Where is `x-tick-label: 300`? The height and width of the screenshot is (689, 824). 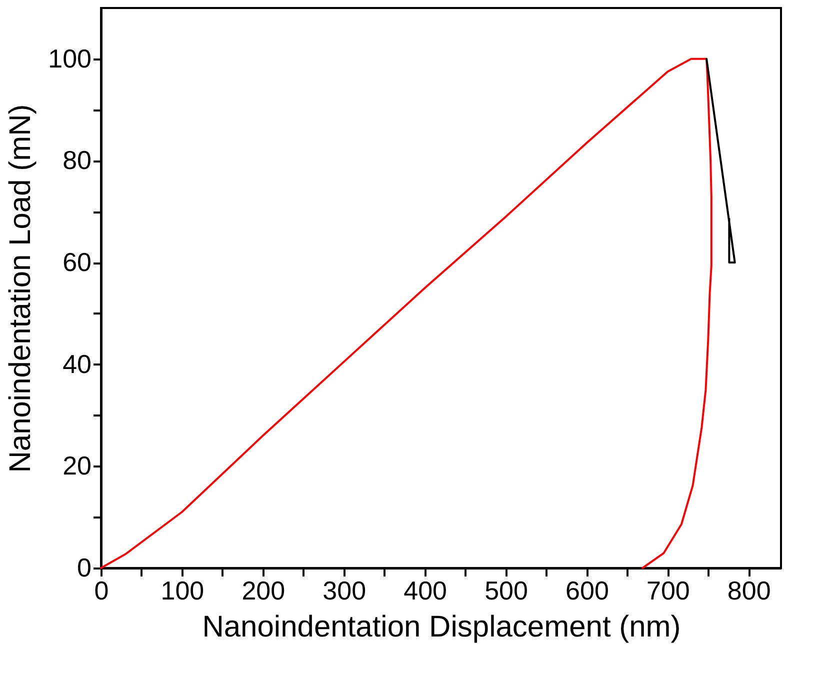 x-tick-label: 300 is located at coordinates (344, 591).